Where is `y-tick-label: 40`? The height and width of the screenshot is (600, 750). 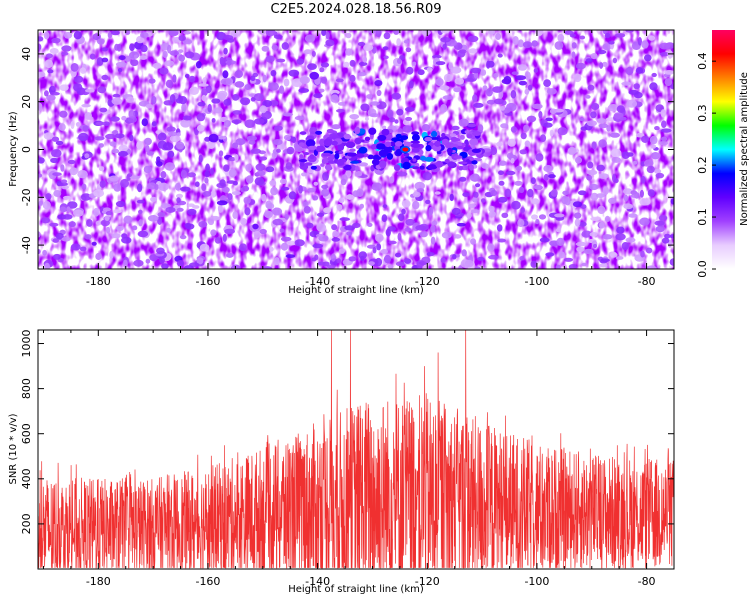 y-tick-label: 40 is located at coordinates (26, 54).